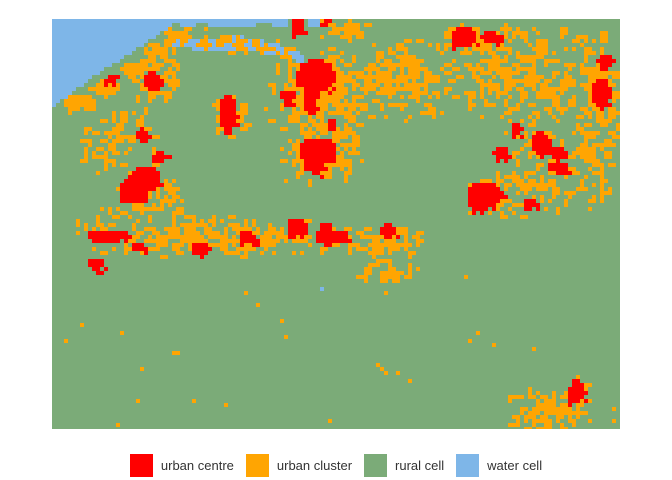 The height and width of the screenshot is (480, 672). What do you see at coordinates (257, 465) in the screenshot?
I see `urban-cluster-swatch` at bounding box center [257, 465].